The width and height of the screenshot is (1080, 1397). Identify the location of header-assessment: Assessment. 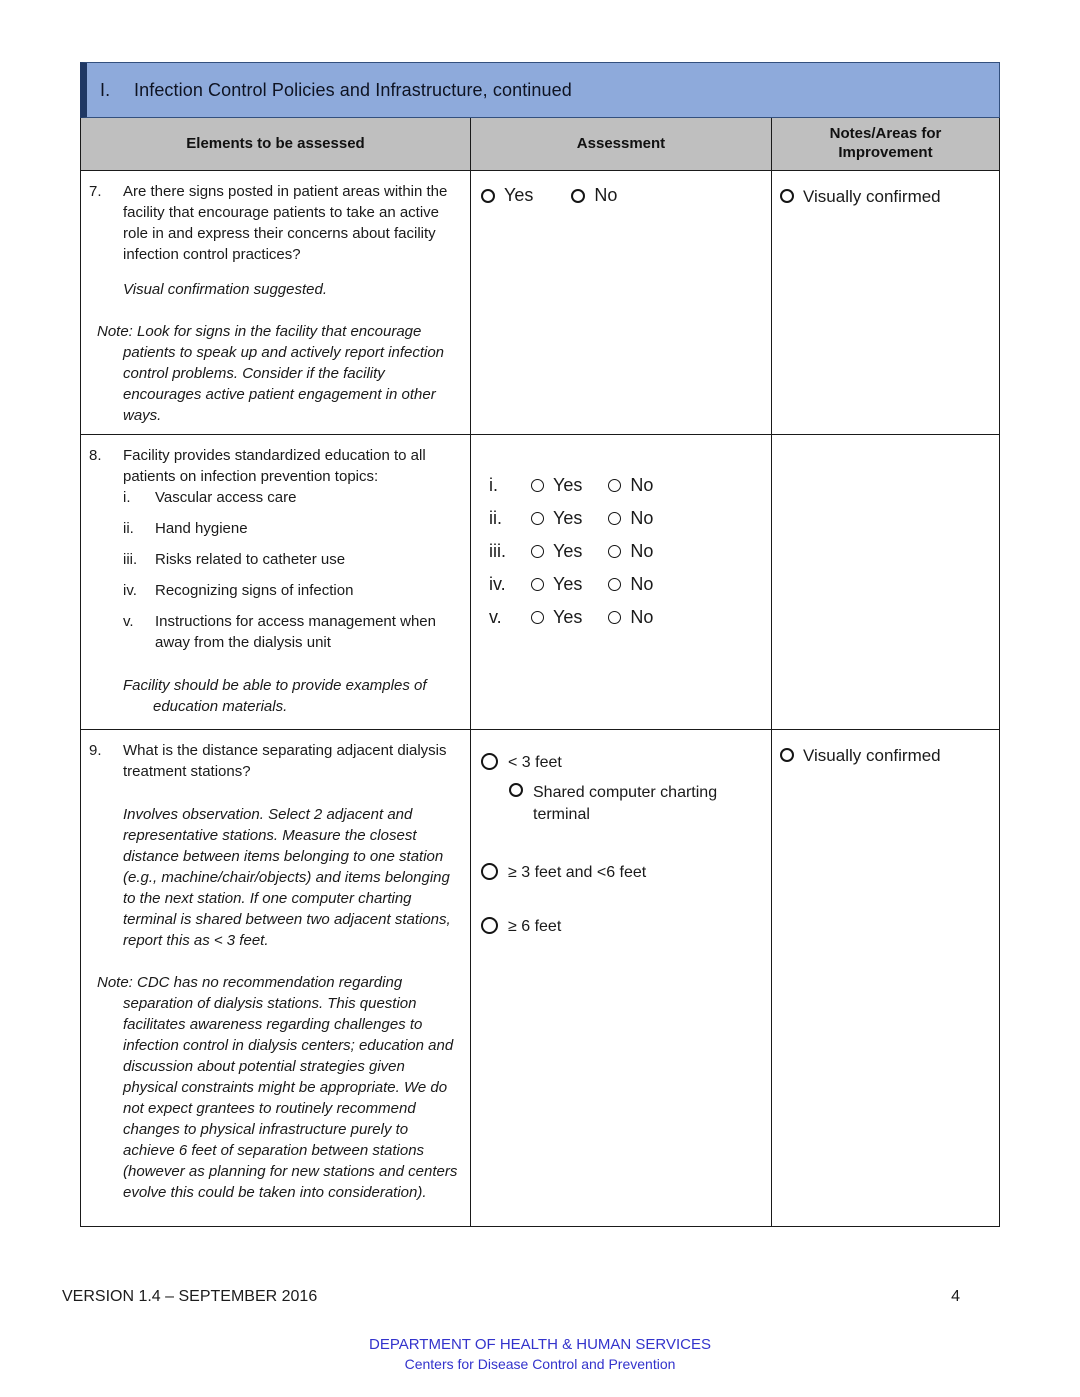
(620, 144).